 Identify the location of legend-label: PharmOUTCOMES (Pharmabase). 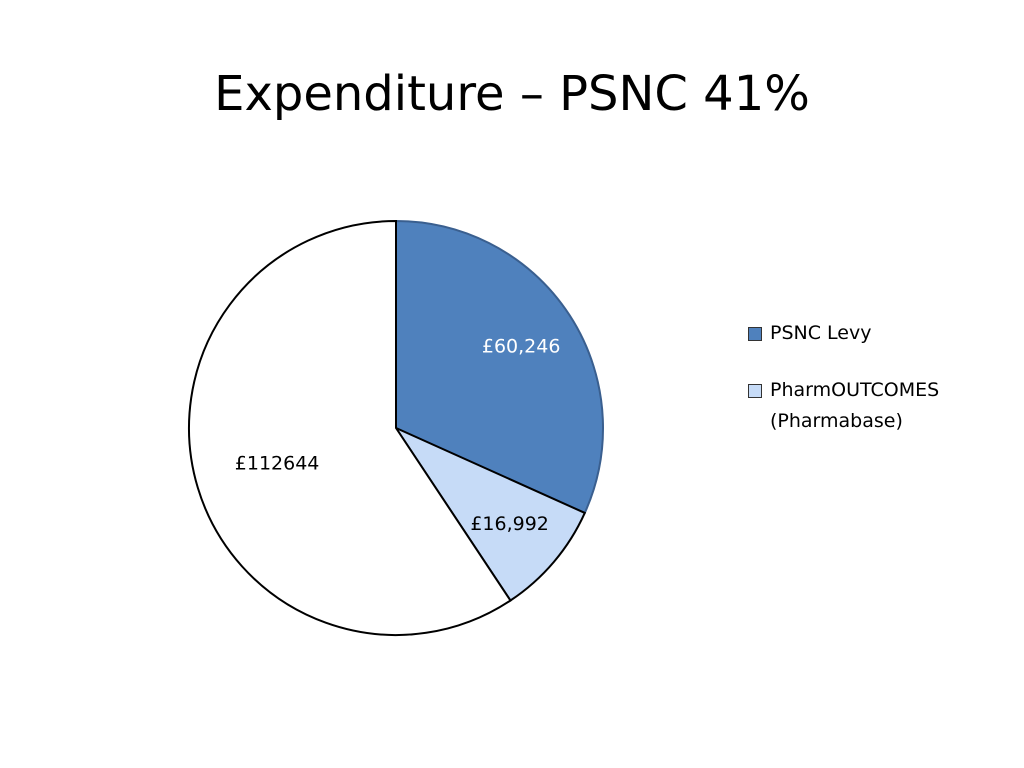
(855, 405).